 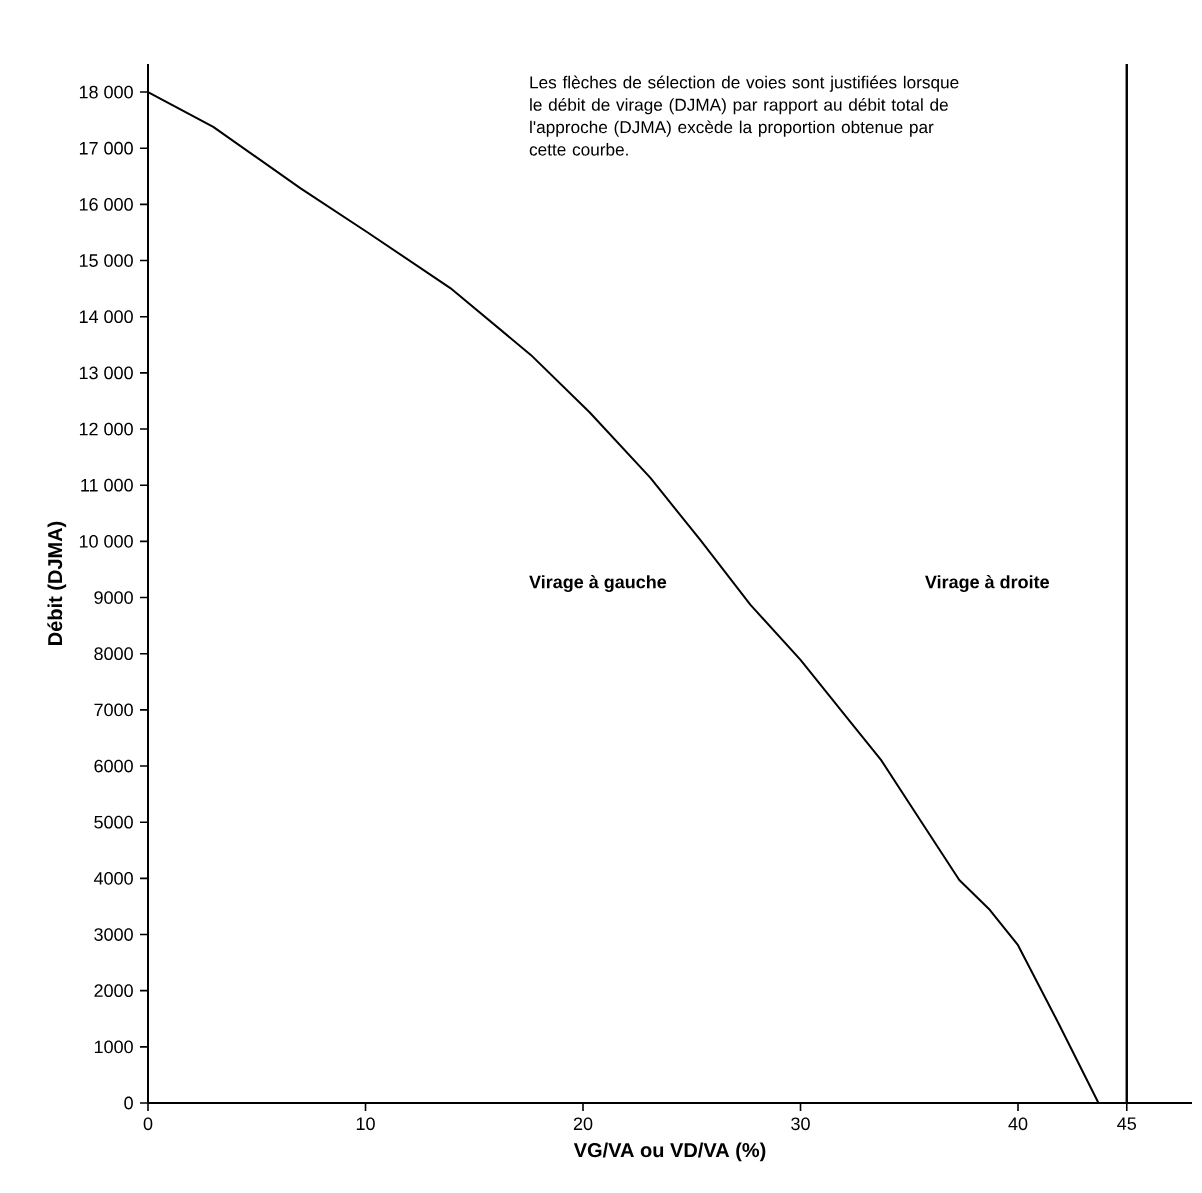 I want to click on x-tick-label: 0, so click(x=148, y=1124).